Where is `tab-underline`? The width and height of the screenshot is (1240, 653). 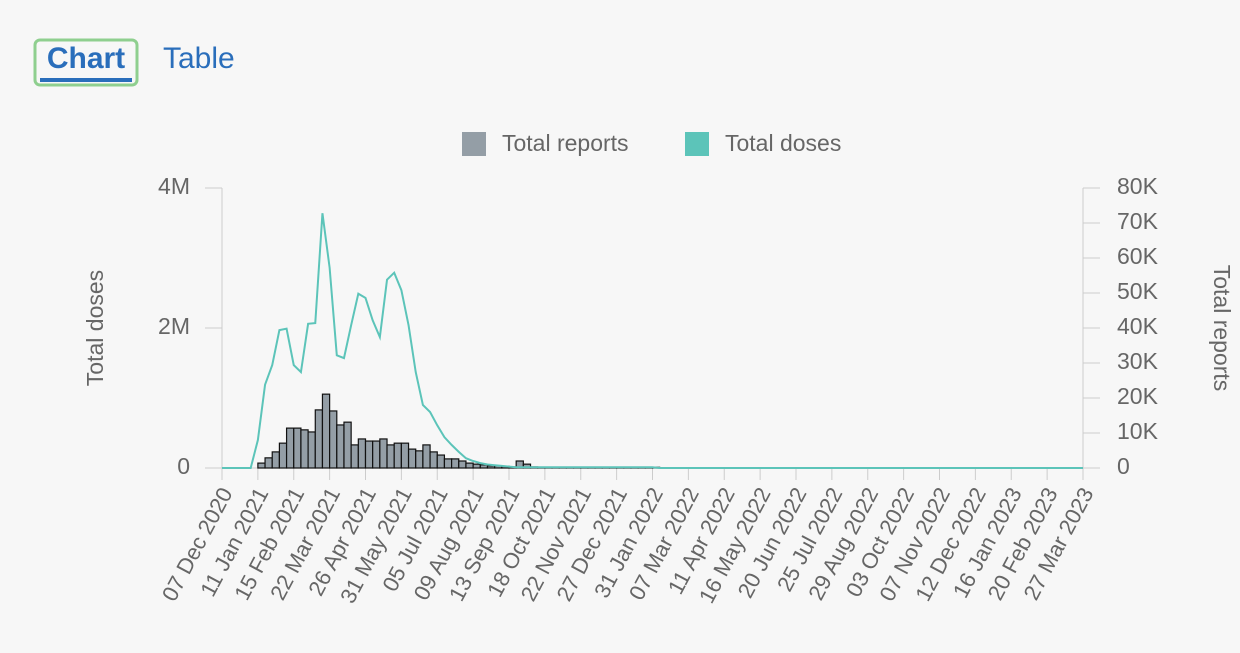 tab-underline is located at coordinates (86, 80).